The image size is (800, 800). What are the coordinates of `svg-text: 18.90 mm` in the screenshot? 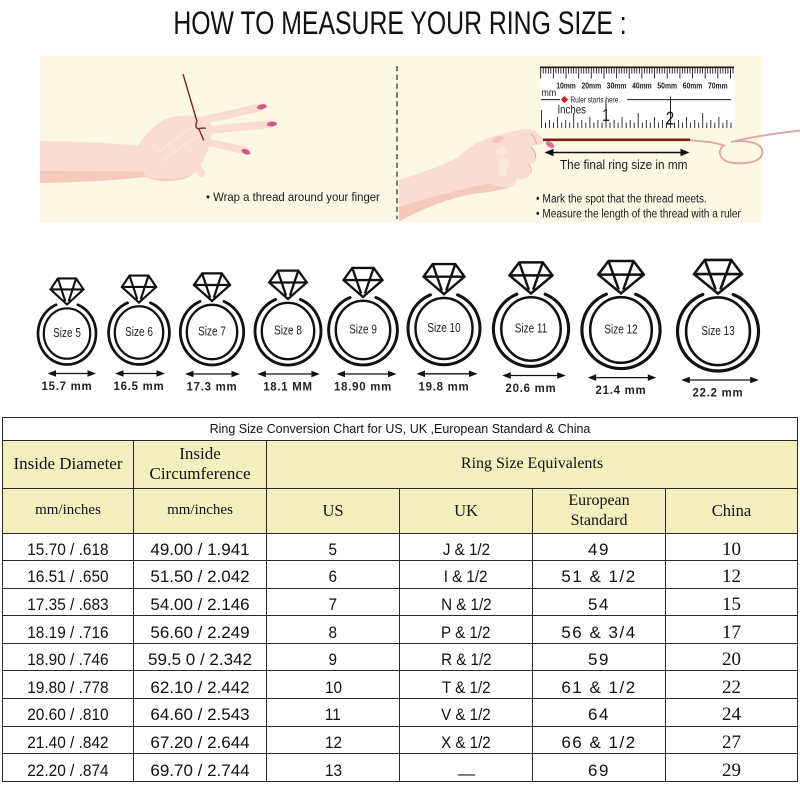 It's located at (363, 386).